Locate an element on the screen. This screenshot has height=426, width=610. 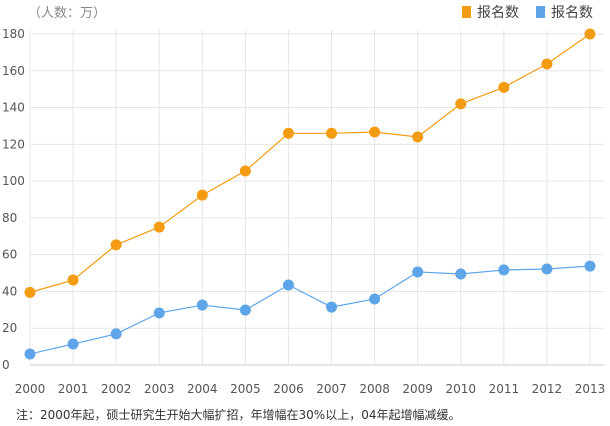
x-tick-label: 2011 is located at coordinates (504, 389).